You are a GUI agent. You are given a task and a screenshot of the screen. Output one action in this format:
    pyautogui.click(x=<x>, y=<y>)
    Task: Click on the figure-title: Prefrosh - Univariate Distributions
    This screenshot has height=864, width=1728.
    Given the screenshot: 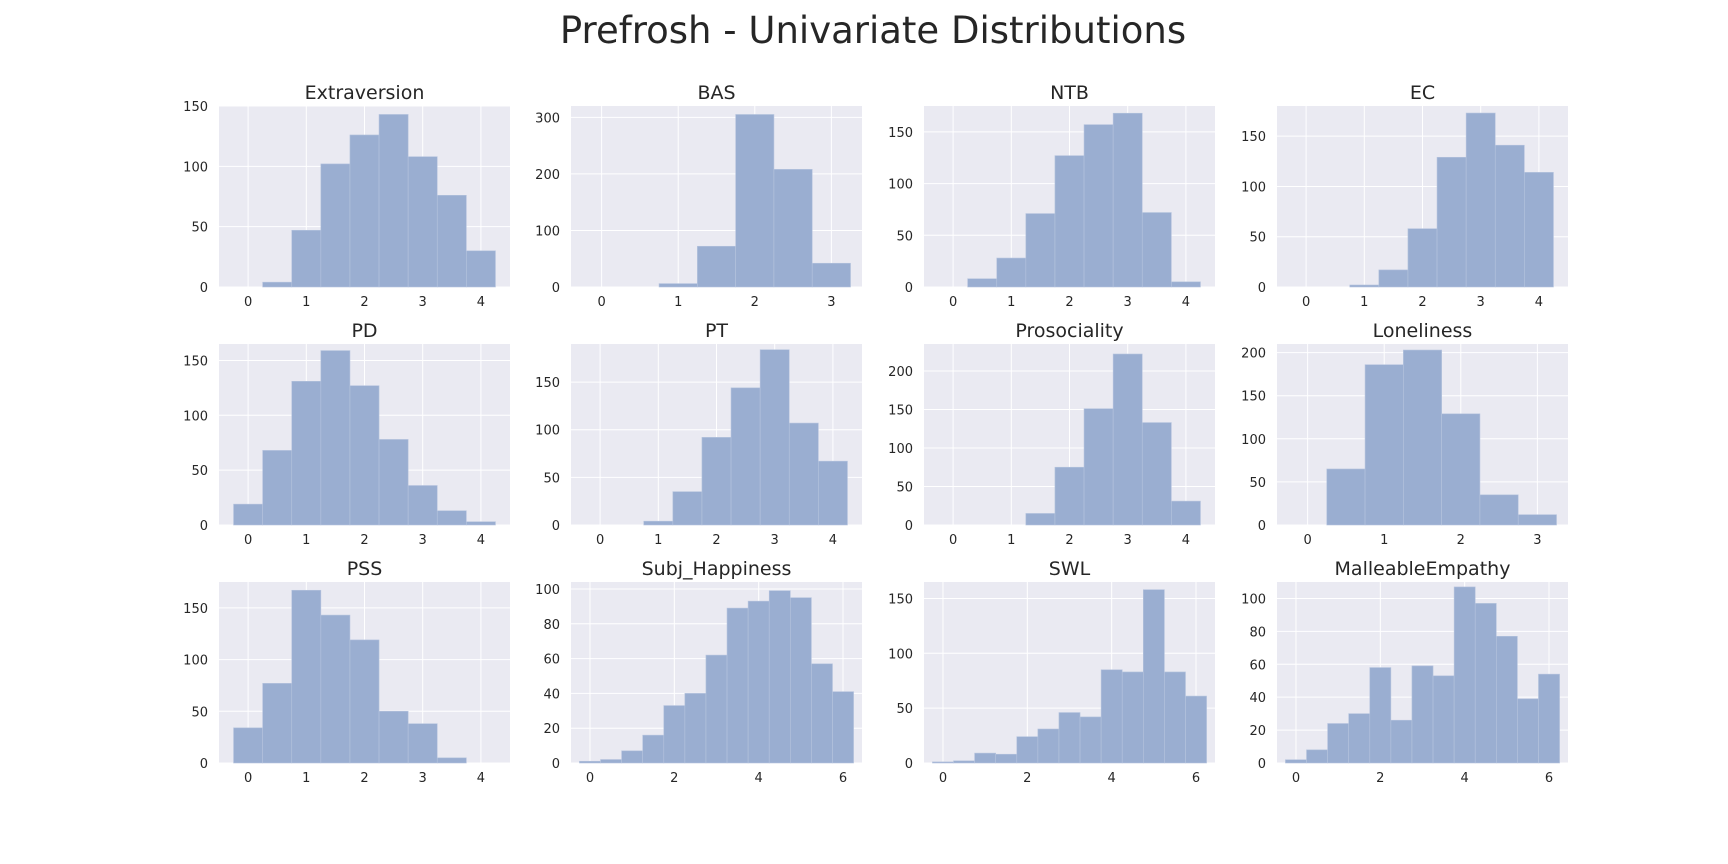 What is the action you would take?
    pyautogui.click(x=873, y=30)
    